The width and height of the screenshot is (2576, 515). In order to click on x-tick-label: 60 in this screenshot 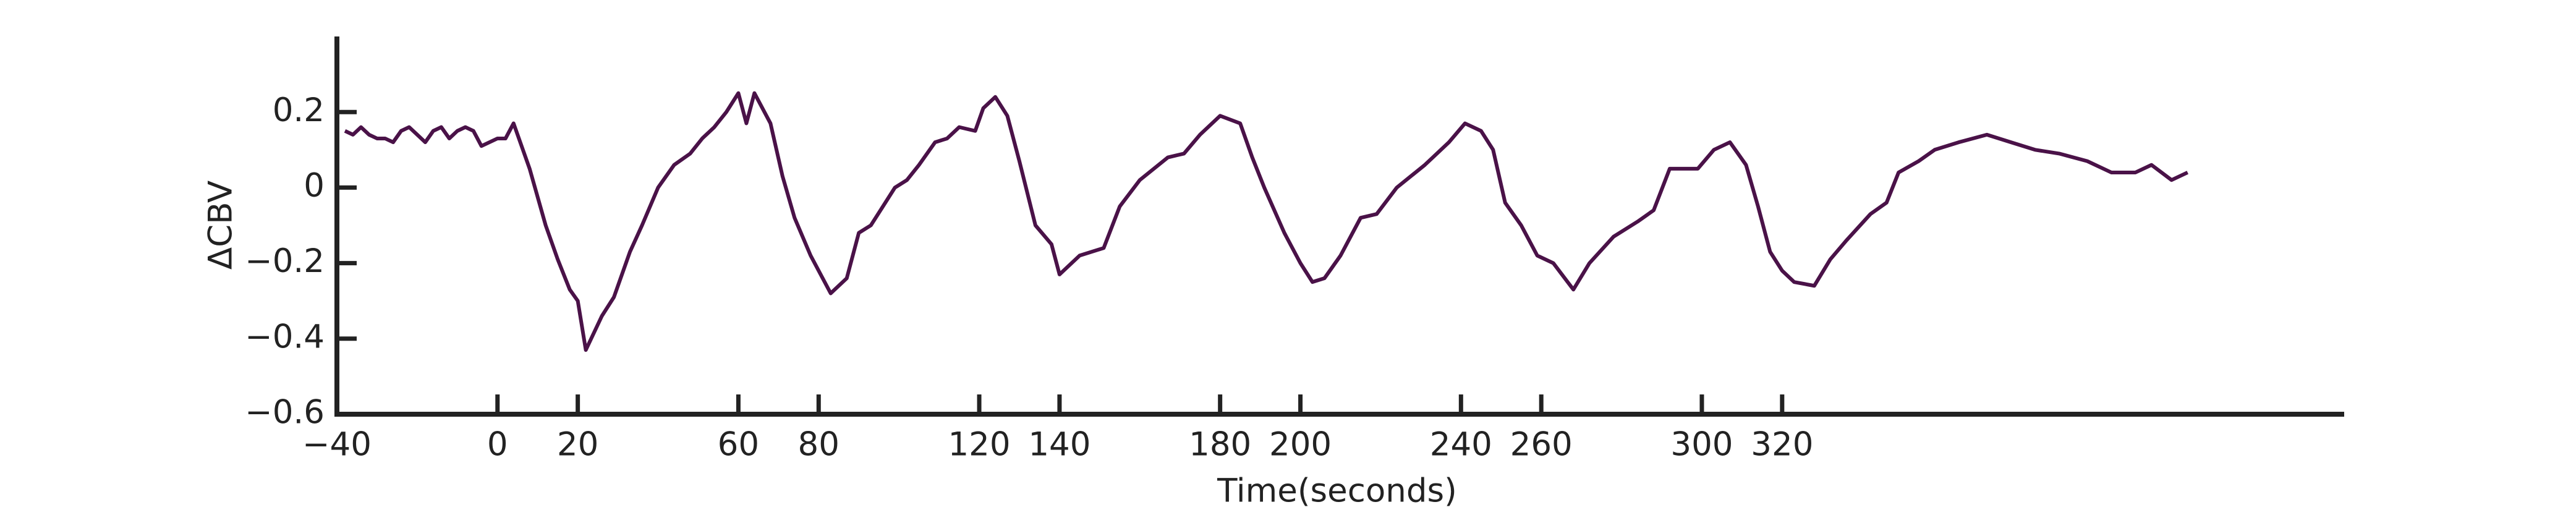, I will do `click(738, 445)`.